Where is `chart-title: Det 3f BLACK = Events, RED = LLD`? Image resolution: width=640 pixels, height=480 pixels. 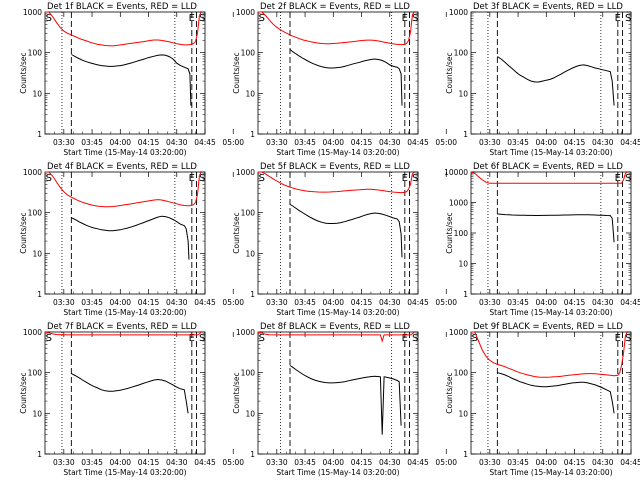 chart-title: Det 3f BLACK = Events, RED = LLD is located at coordinates (548, 7).